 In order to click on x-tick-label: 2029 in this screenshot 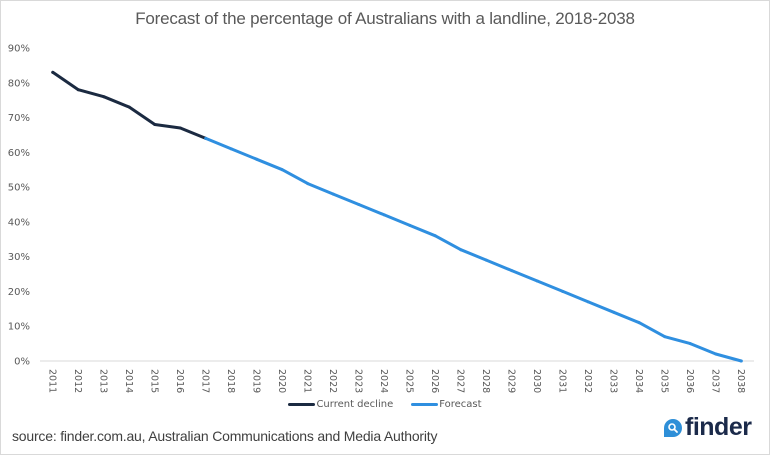, I will do `click(510, 381)`.